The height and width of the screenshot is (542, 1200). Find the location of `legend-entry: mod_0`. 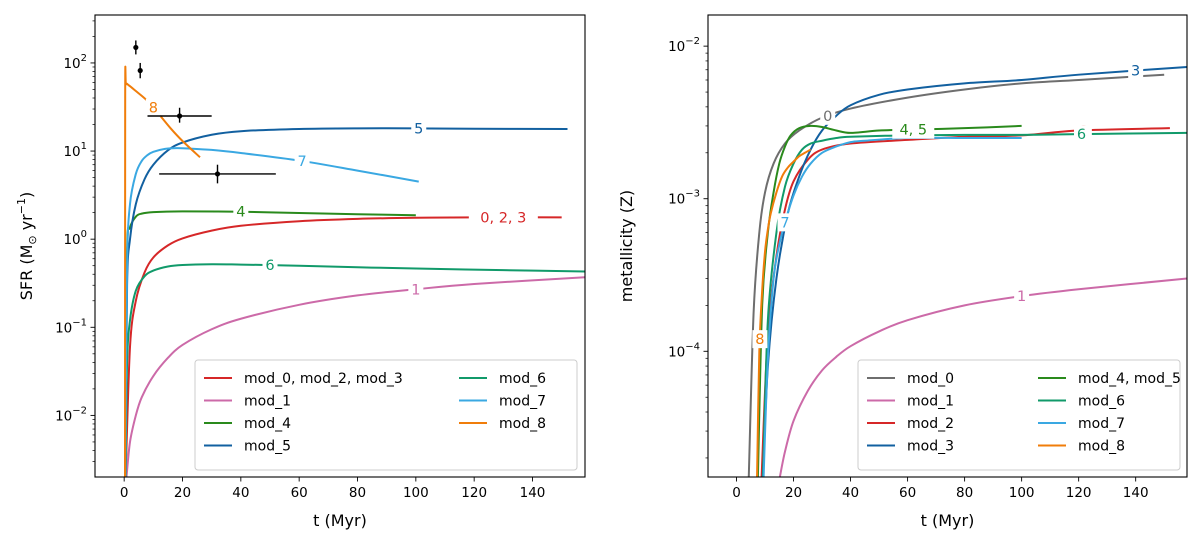

legend-entry: mod_0 is located at coordinates (910, 379).